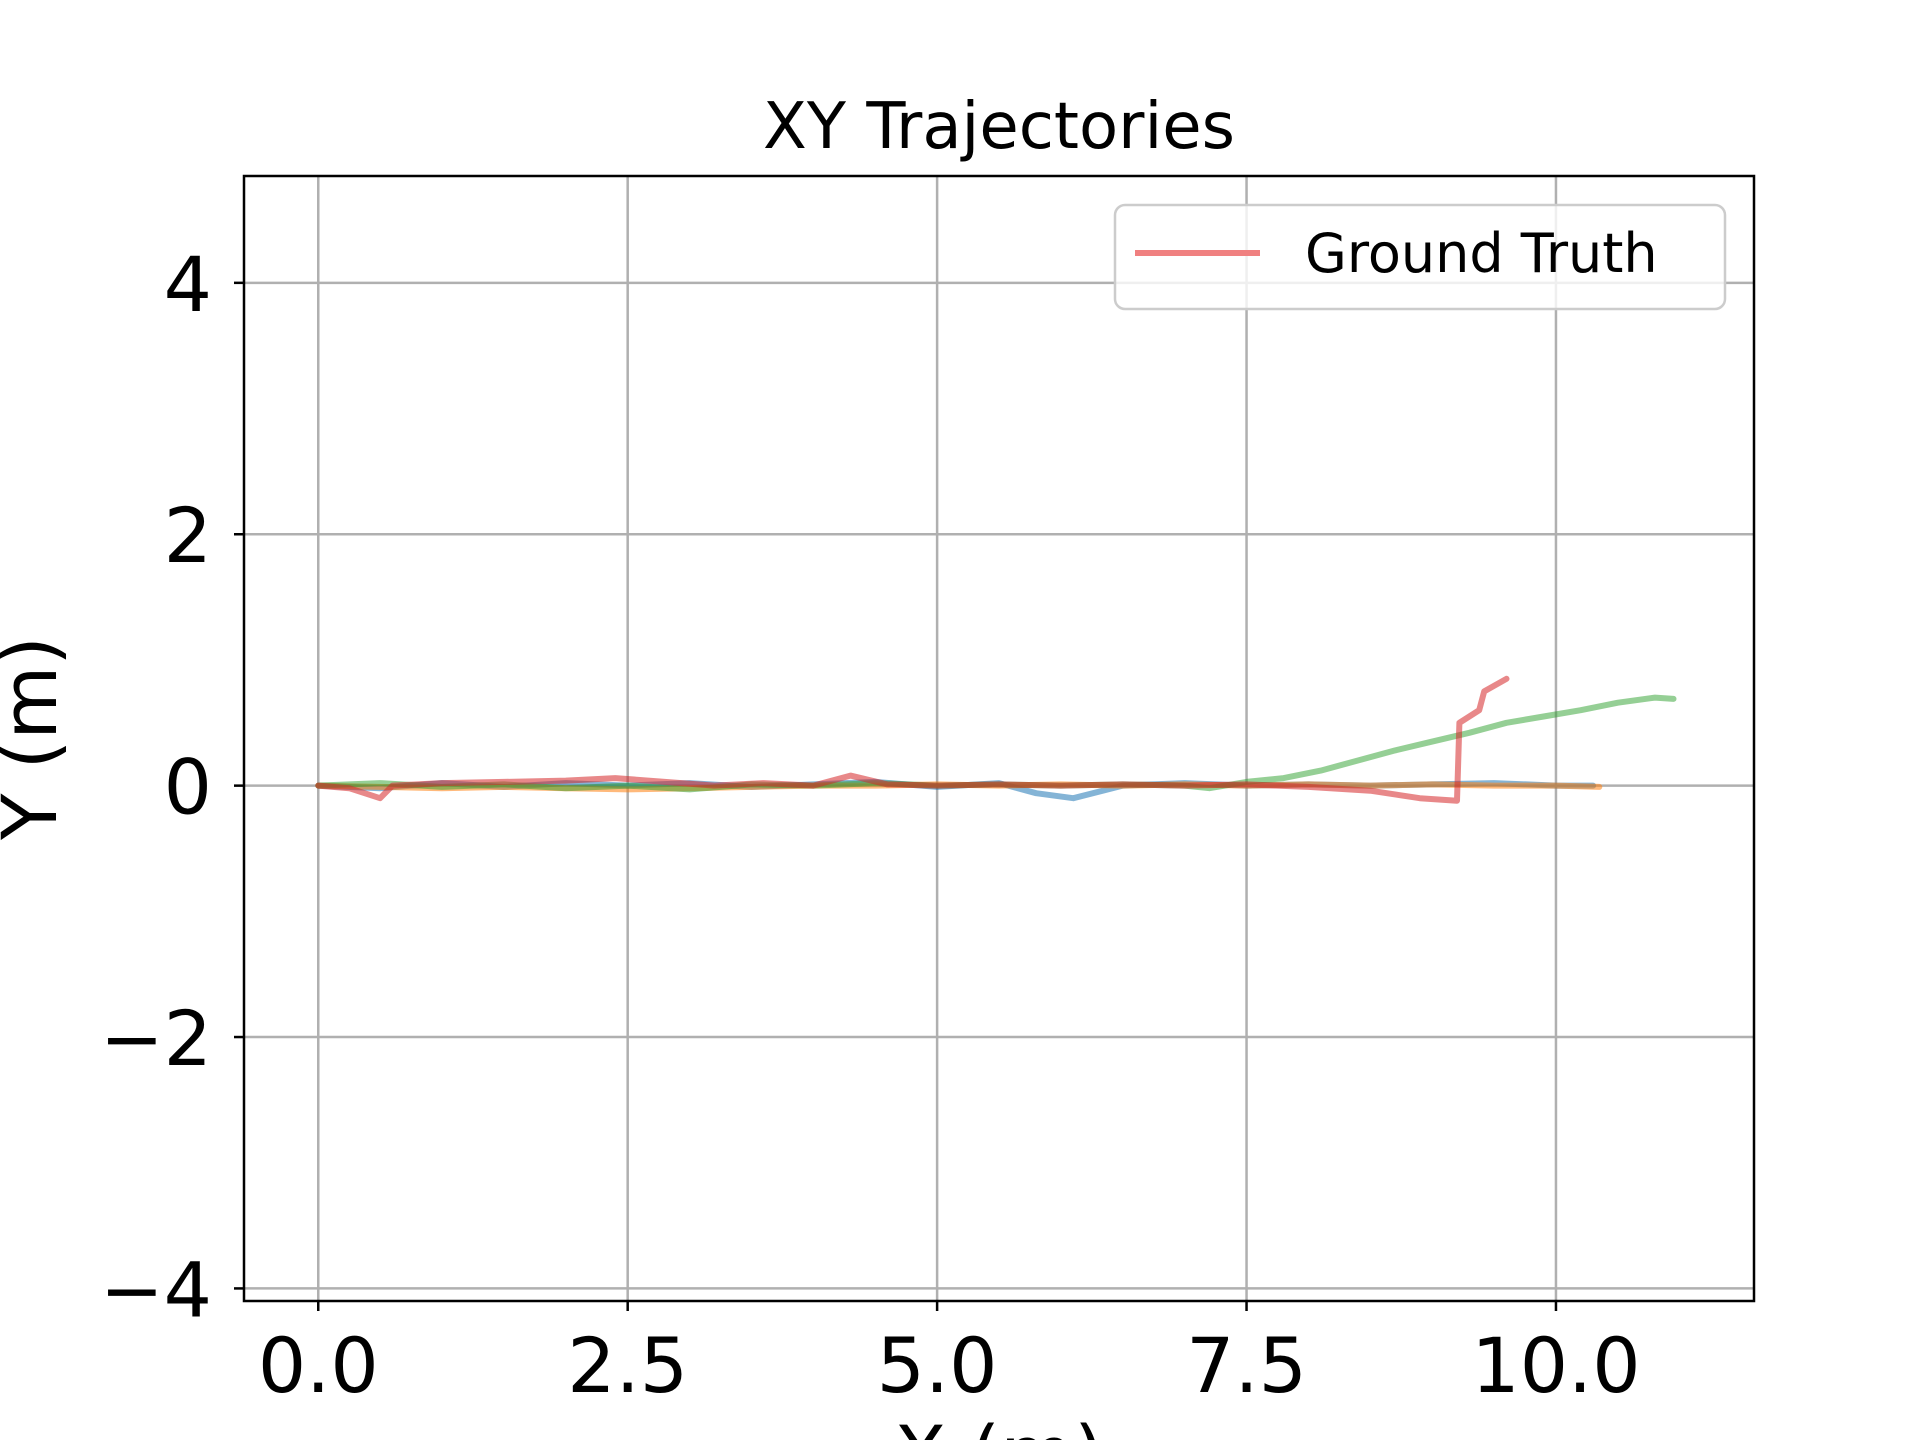  I want to click on x-tick-label-0: 0.0, so click(318, 1365).